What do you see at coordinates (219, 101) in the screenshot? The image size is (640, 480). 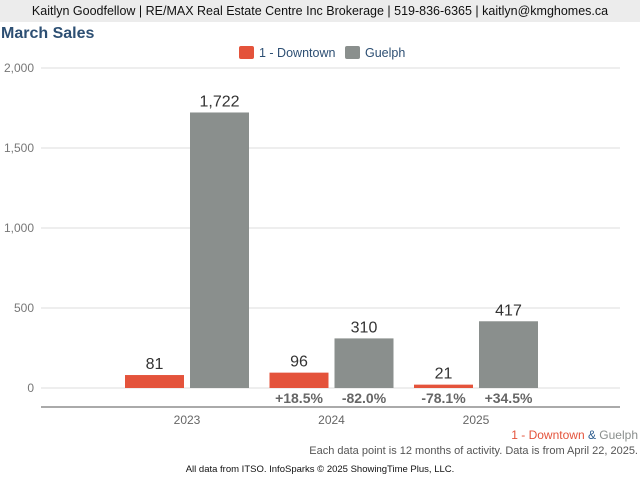 I see `value-label: 1,722` at bounding box center [219, 101].